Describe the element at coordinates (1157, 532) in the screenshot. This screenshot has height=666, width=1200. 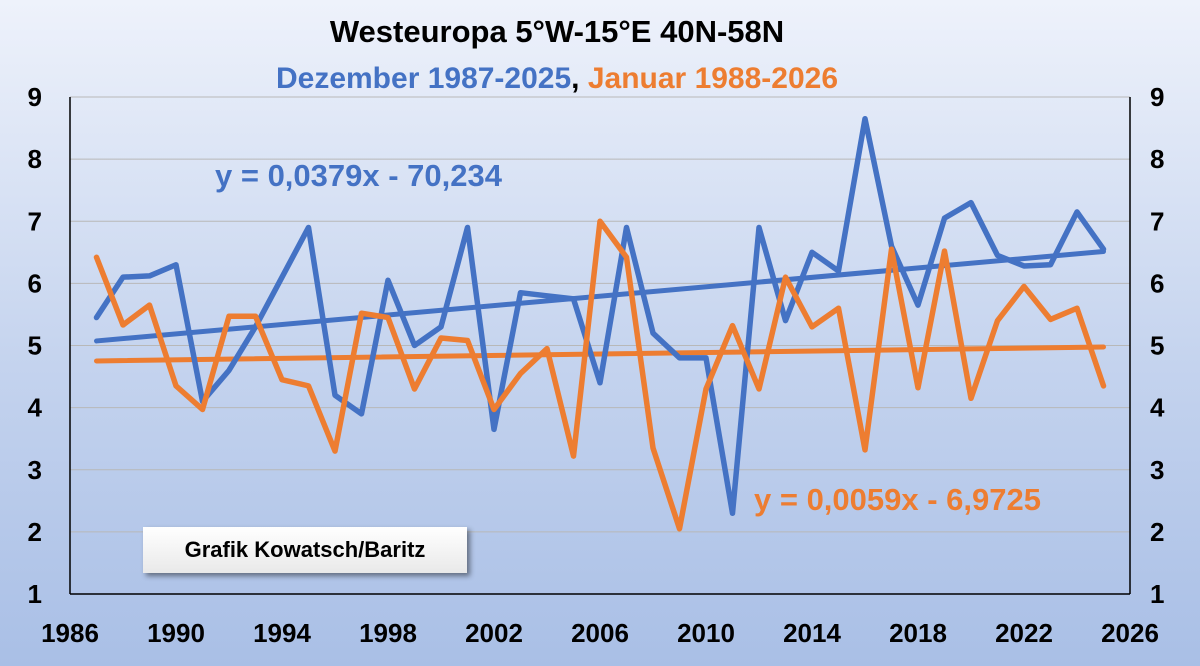
I see `y-tick-right-2: 2` at that location.